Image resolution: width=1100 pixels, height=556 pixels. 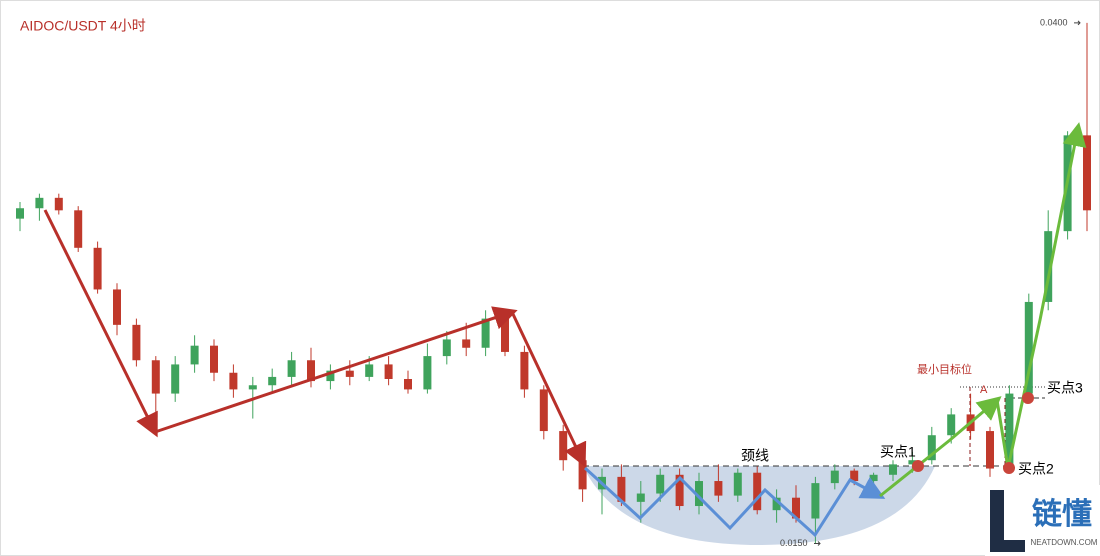 What do you see at coordinates (794, 543) in the screenshot?
I see `price-label: 0.0150` at bounding box center [794, 543].